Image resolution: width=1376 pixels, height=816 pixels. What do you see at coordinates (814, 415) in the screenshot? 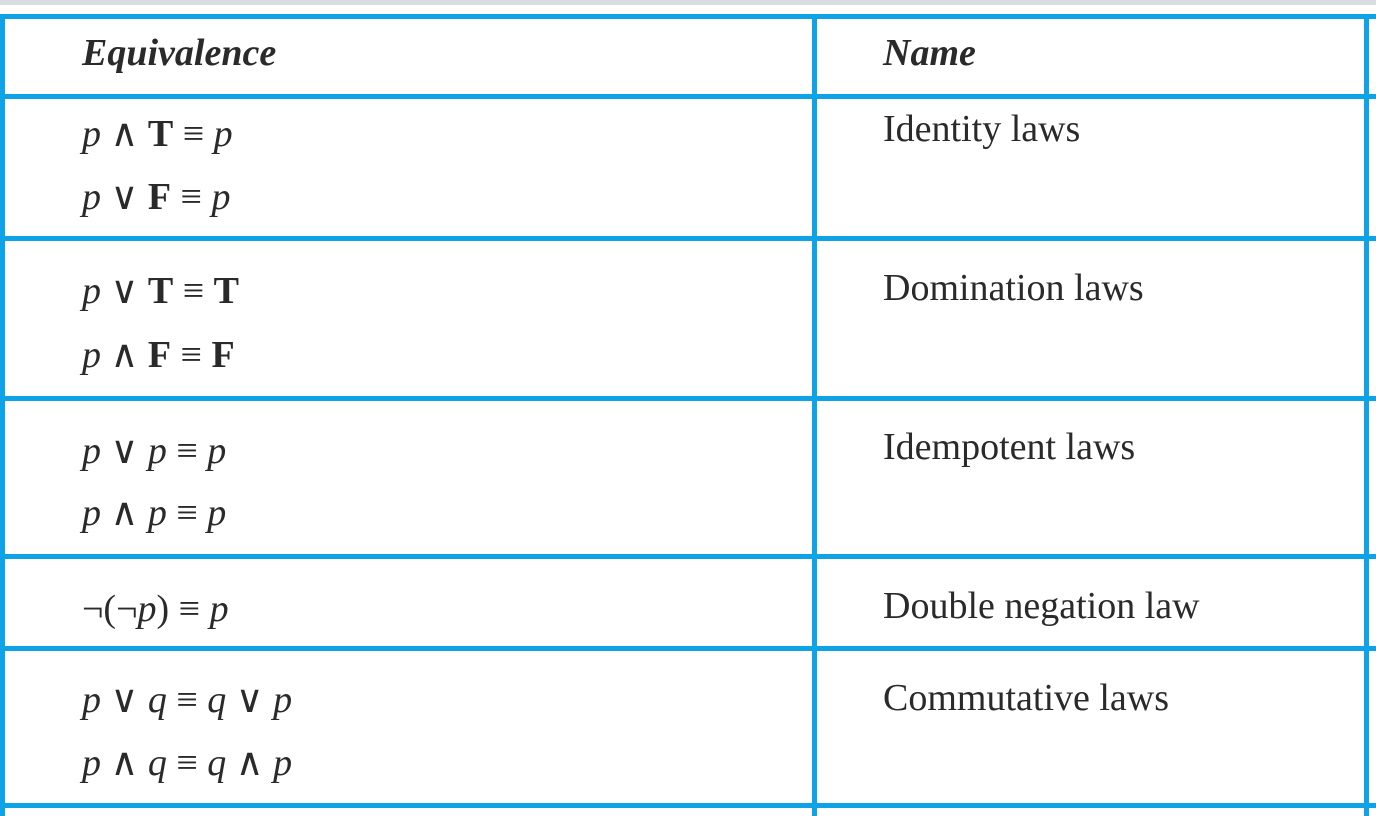
I see `column-divider` at bounding box center [814, 415].